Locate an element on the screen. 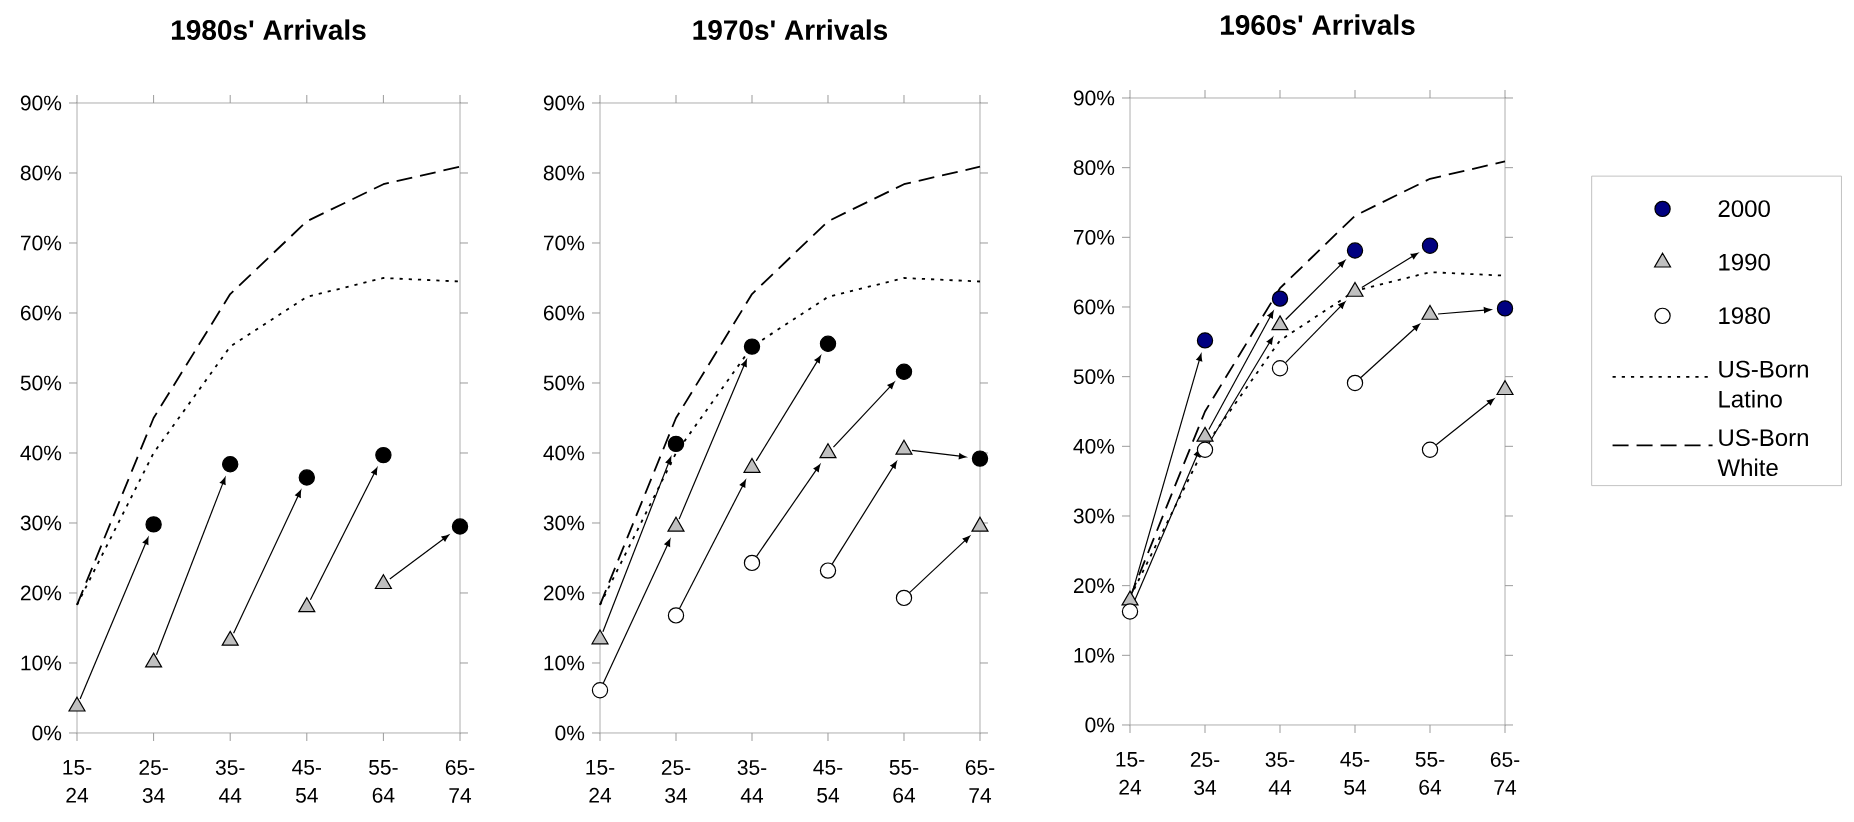 The image size is (1854, 822). chart-title: 1960s' Arrivals is located at coordinates (1317, 24).